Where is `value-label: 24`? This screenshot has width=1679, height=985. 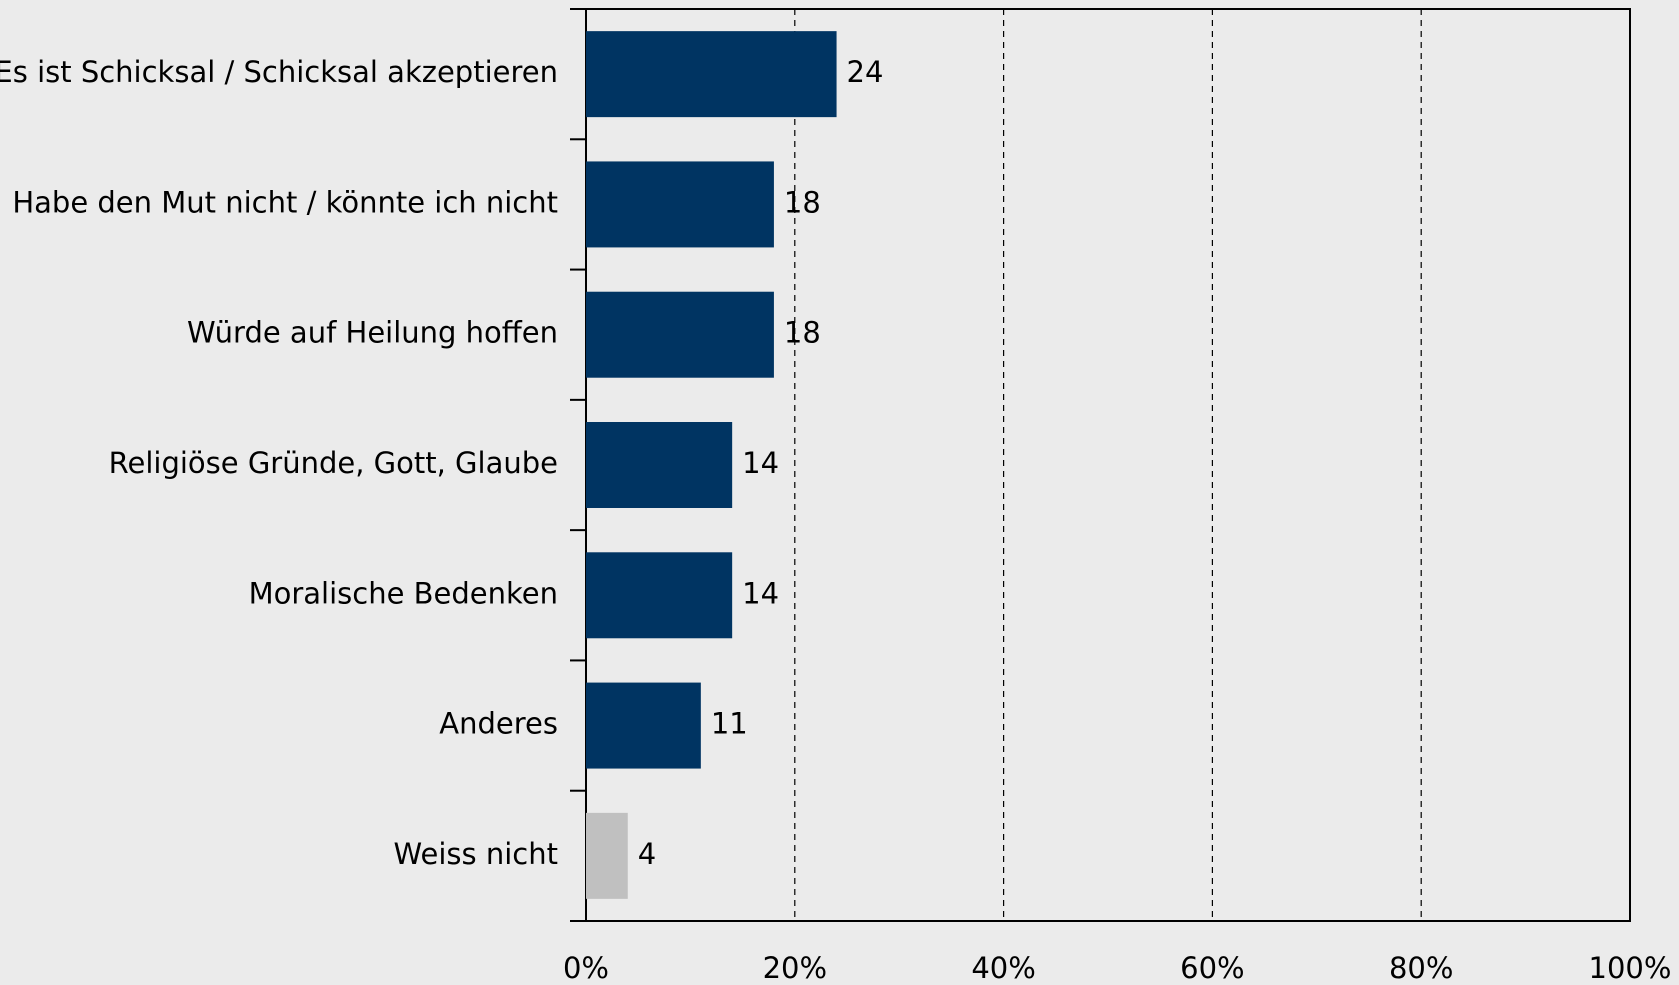 value-label: 24 is located at coordinates (865, 72).